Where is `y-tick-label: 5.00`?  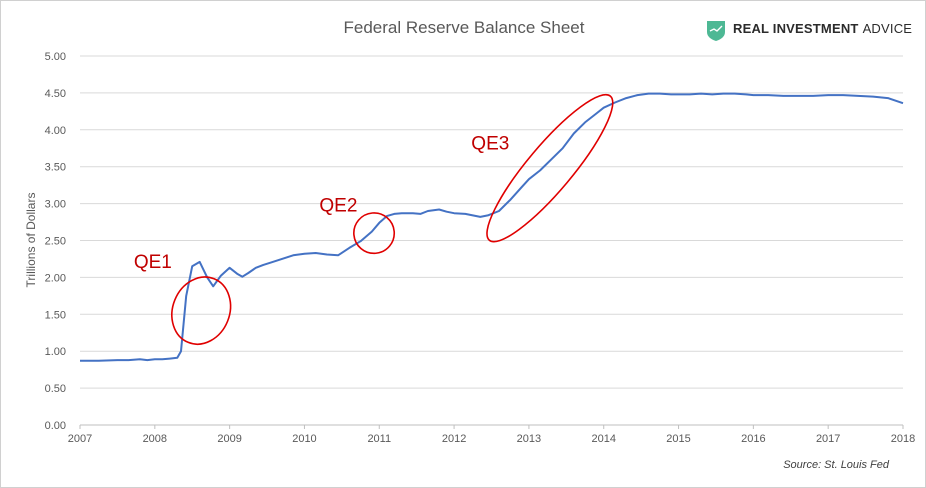 y-tick-label: 5.00 is located at coordinates (55, 57).